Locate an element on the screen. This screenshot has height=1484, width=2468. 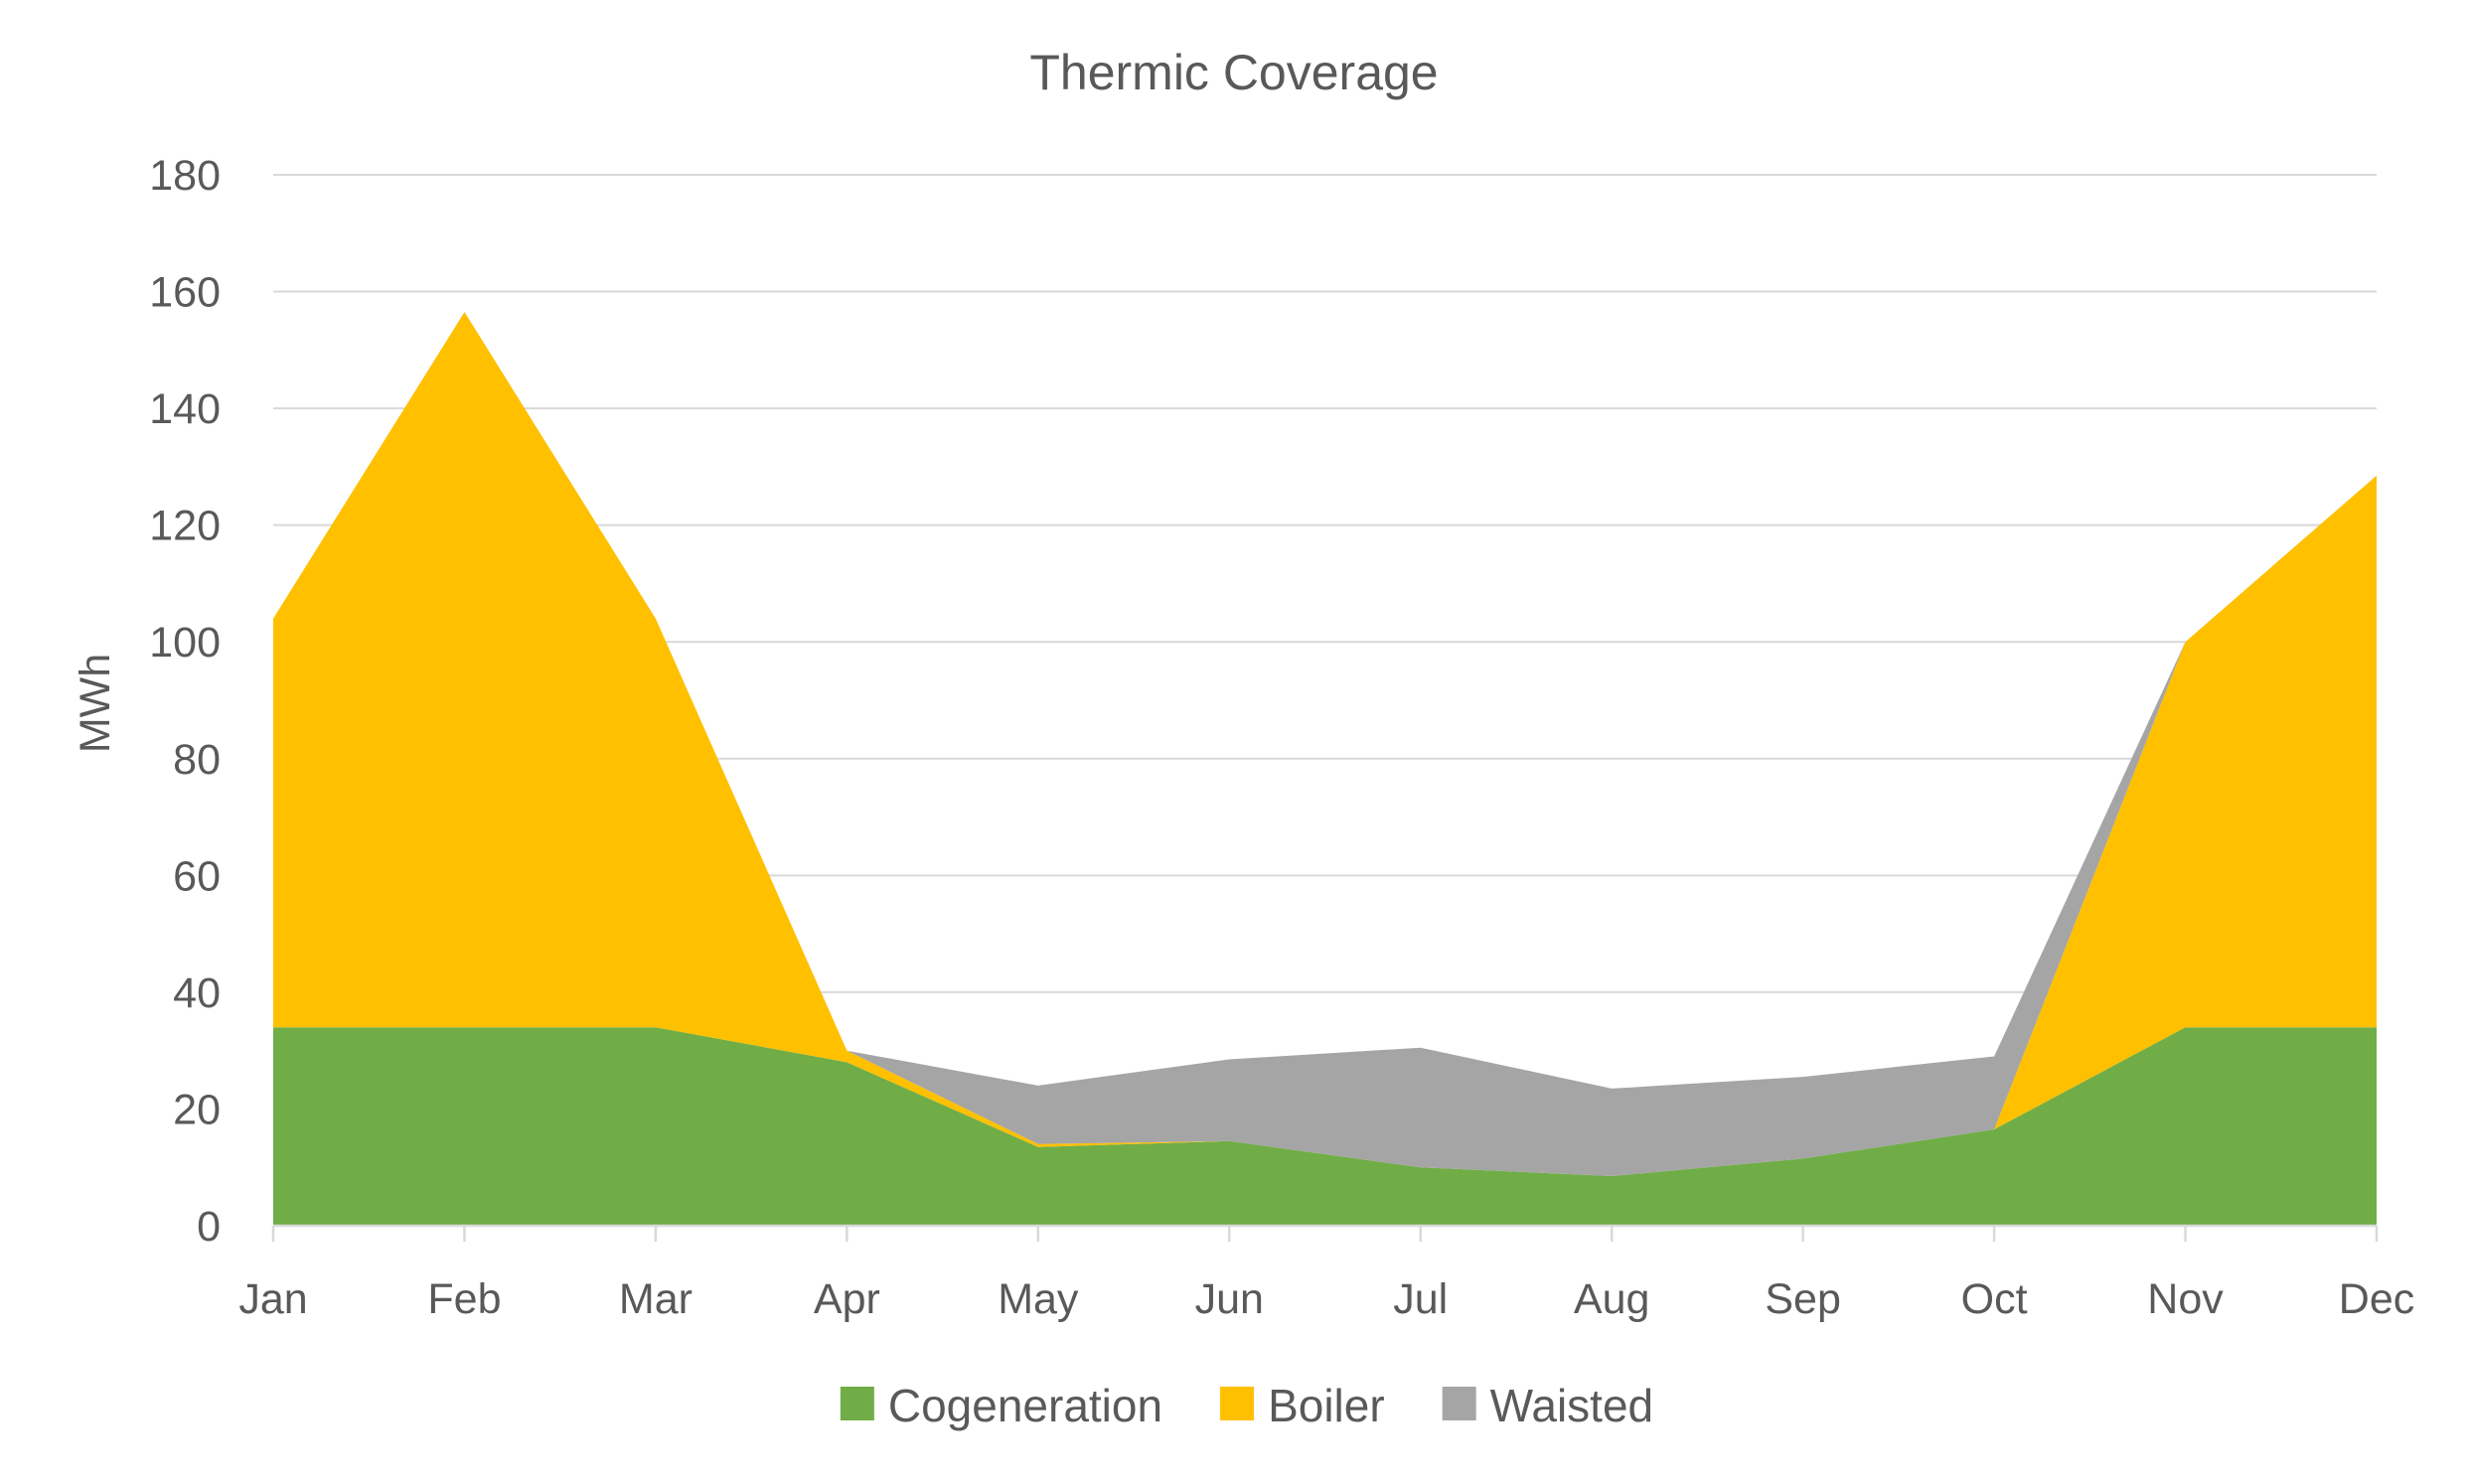
y-axis-ticks: 0 20 40 60 80 100 120 140 160 180 is located at coordinates (185, 701).